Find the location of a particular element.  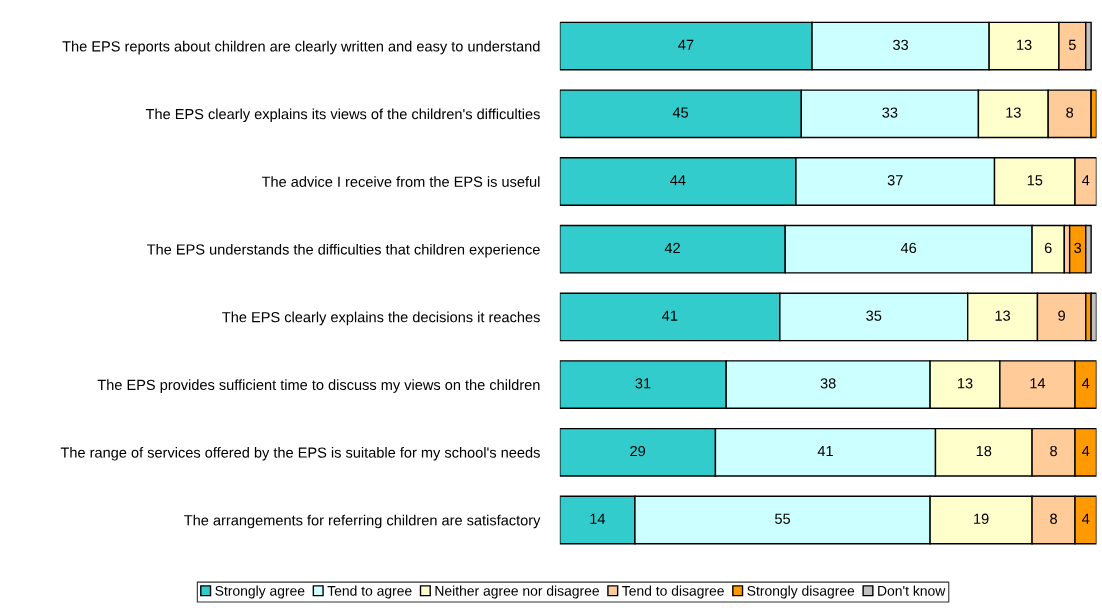

y-tick-label: The EPS provides sufficient time to discuss my views on the children is located at coordinates (318, 386).